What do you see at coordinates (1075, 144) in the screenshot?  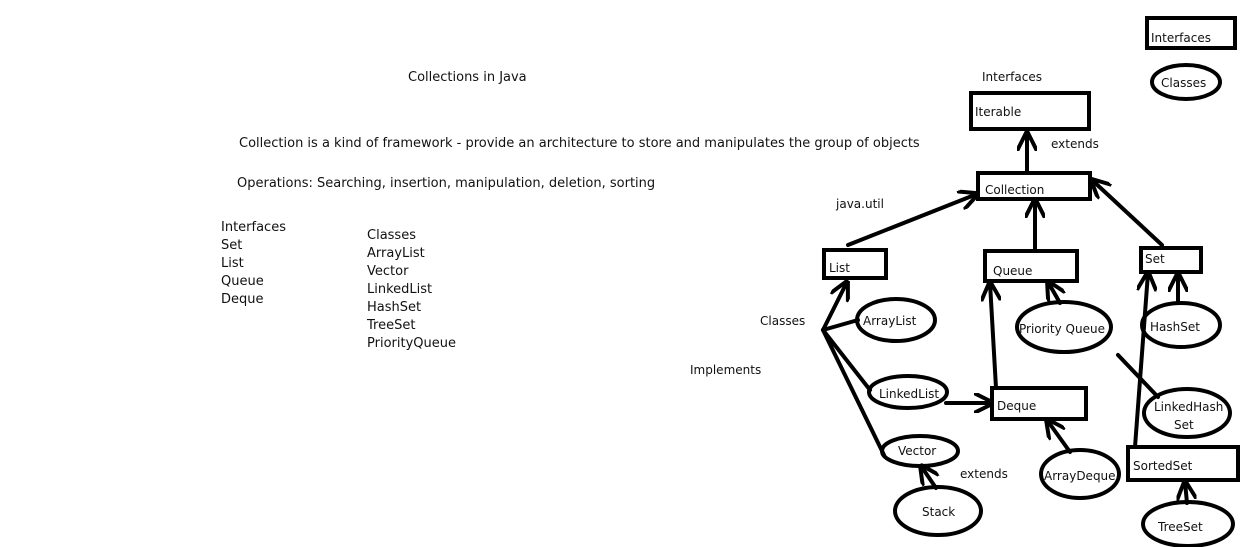 I see `extends-label-top: extends` at bounding box center [1075, 144].